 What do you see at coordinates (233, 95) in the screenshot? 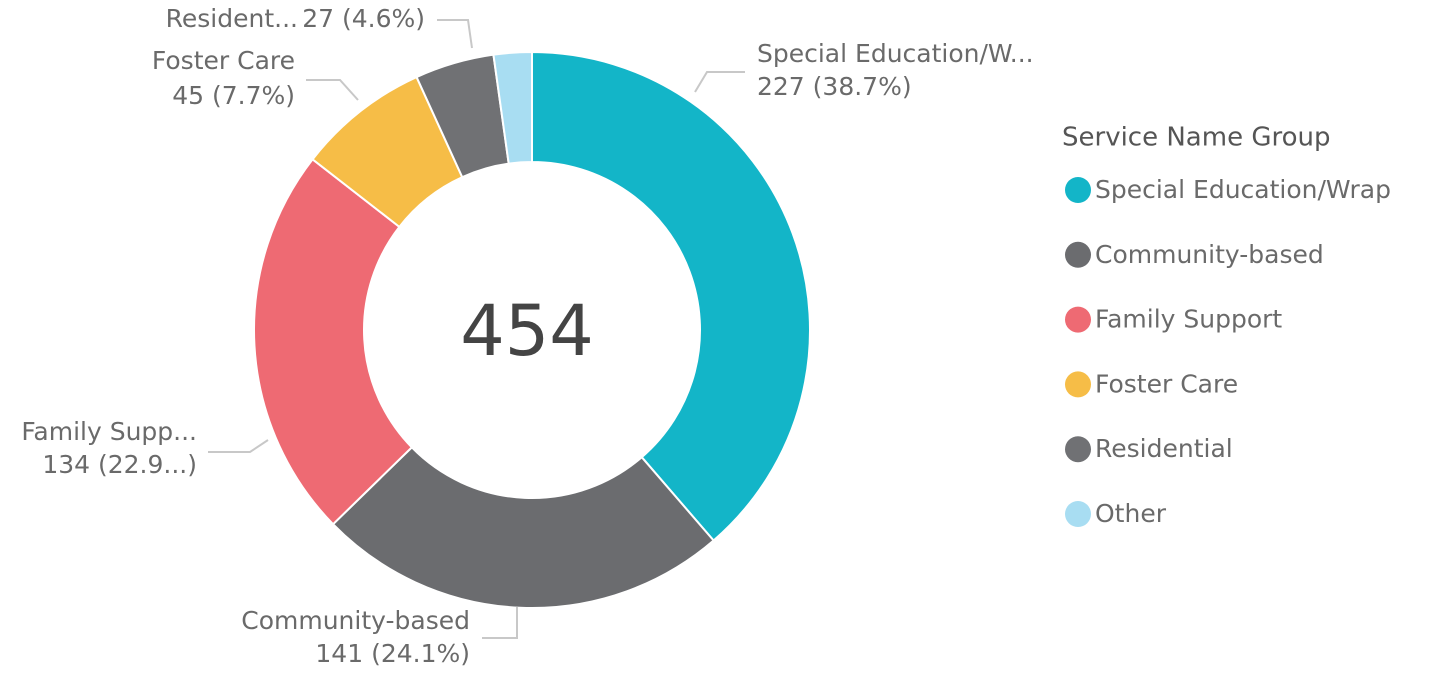
I see `value-label: 45 (7.7%)` at bounding box center [233, 95].